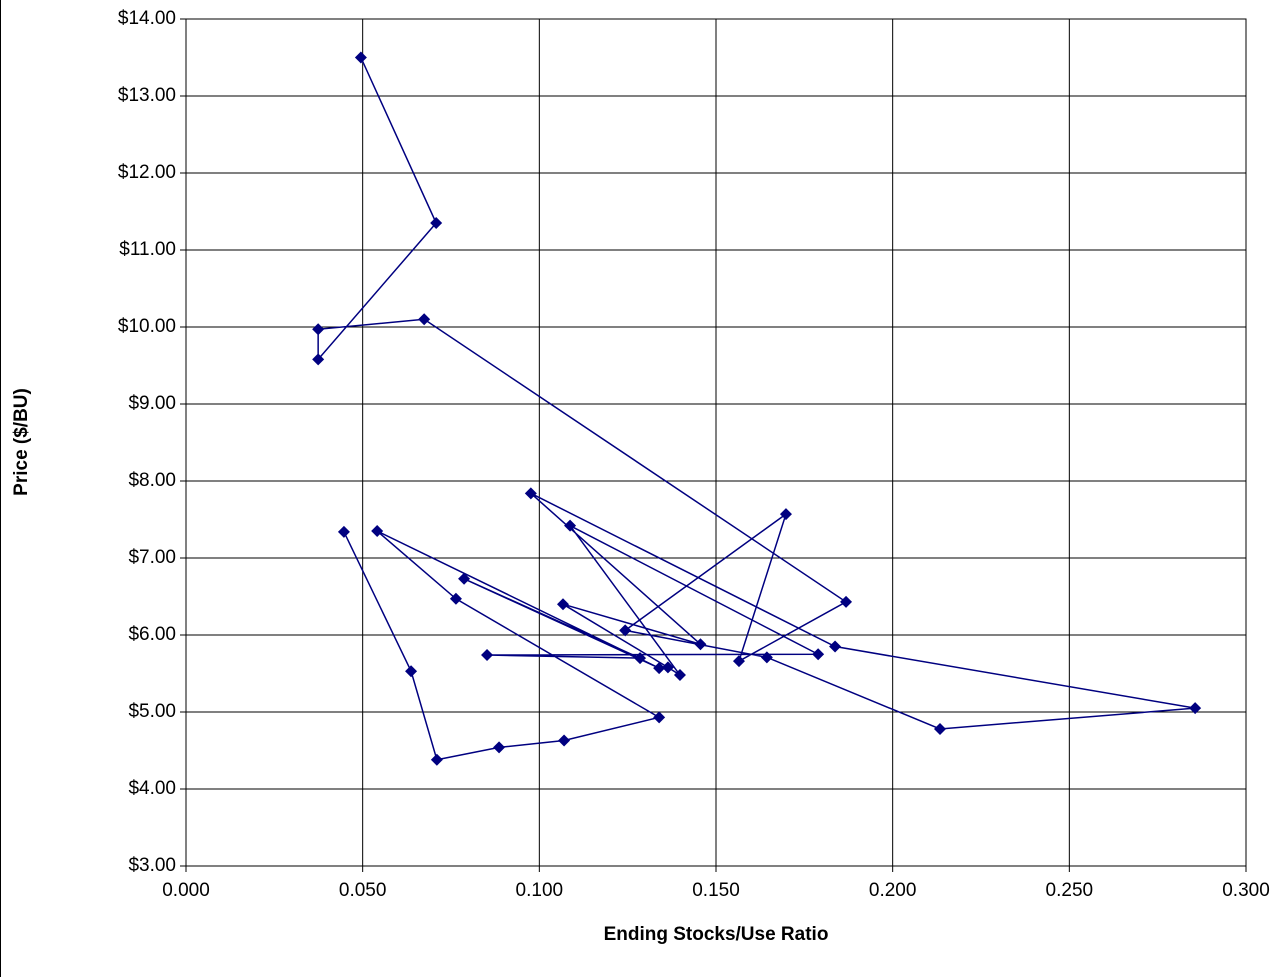  What do you see at coordinates (152, 403) in the screenshot?
I see `y-tick-label: $9.00` at bounding box center [152, 403].